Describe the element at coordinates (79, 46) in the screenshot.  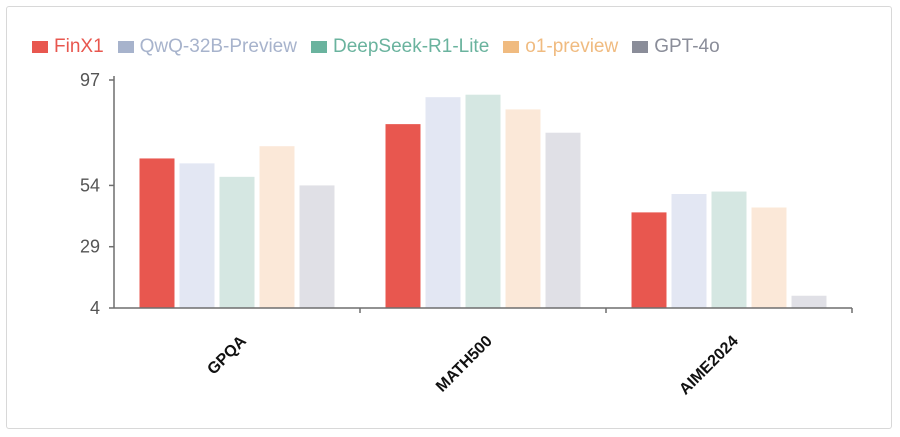
I see `legend-label: FinX1` at that location.